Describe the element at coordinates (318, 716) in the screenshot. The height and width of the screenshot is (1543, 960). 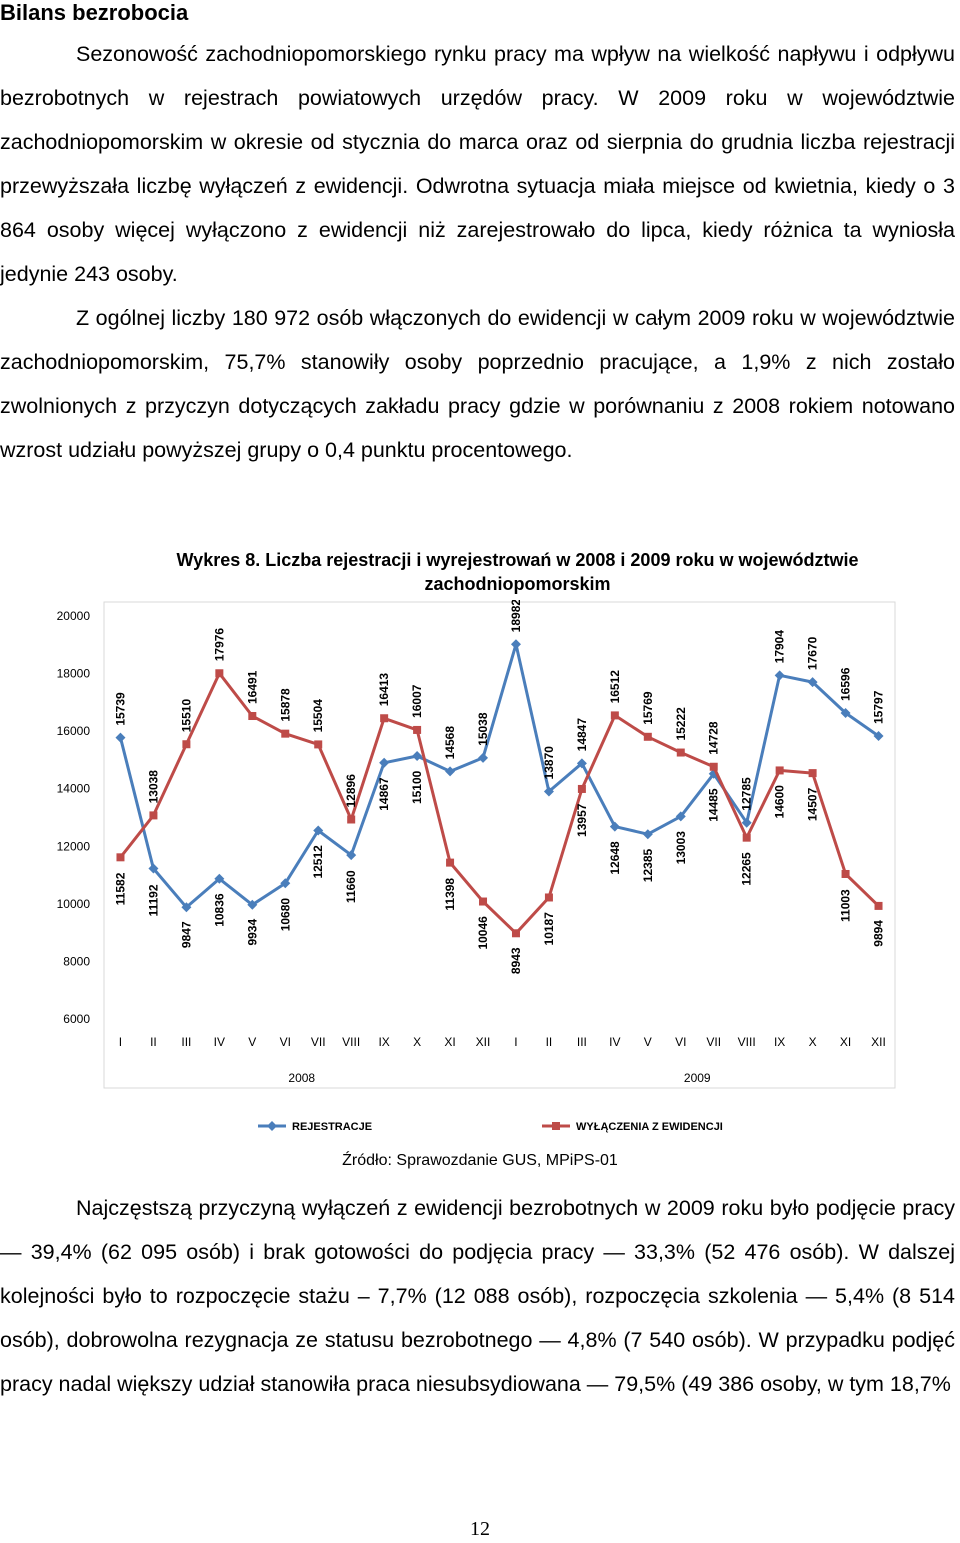
I see `data-label: 15504` at that location.